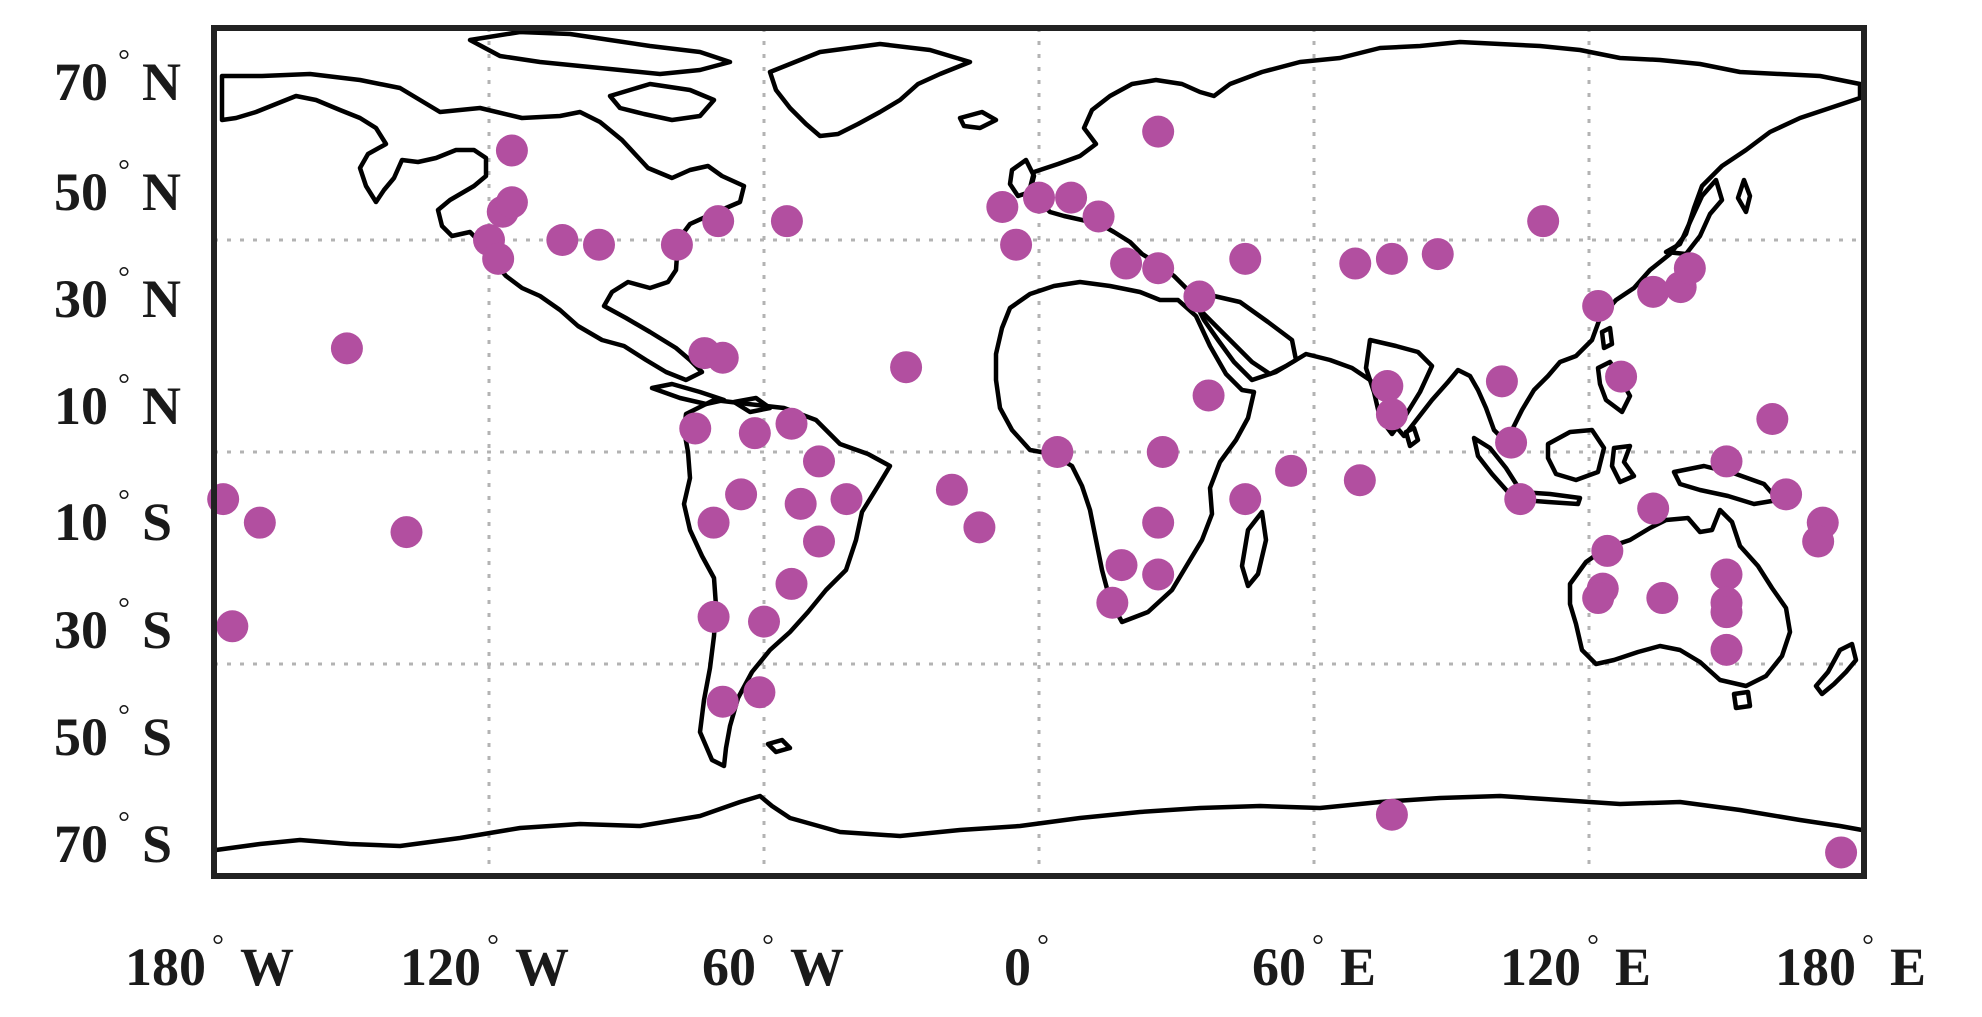 The width and height of the screenshot is (1982, 1017). I want to click on coastline-falklands, so click(779, 746).